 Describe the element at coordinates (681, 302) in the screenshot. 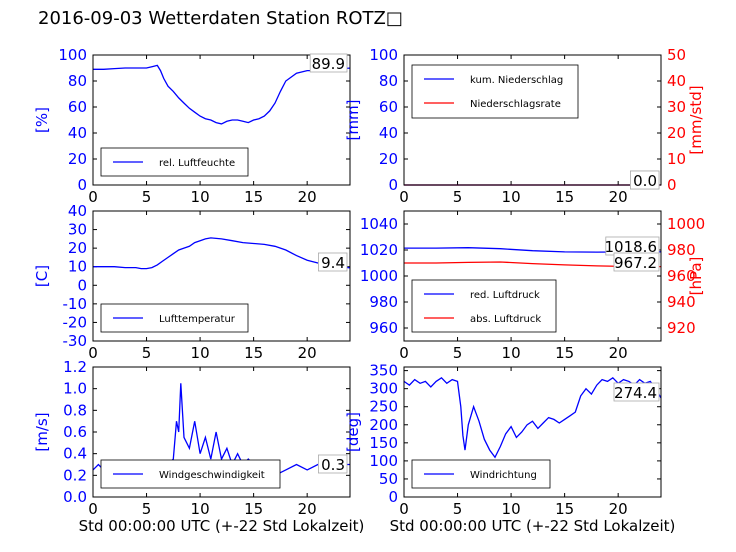

I see `y2-tick-label: 940` at that location.